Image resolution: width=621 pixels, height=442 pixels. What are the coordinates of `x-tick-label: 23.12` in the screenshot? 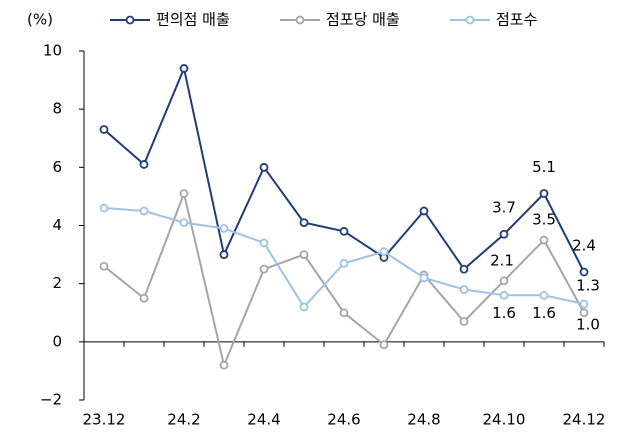 It's located at (104, 420).